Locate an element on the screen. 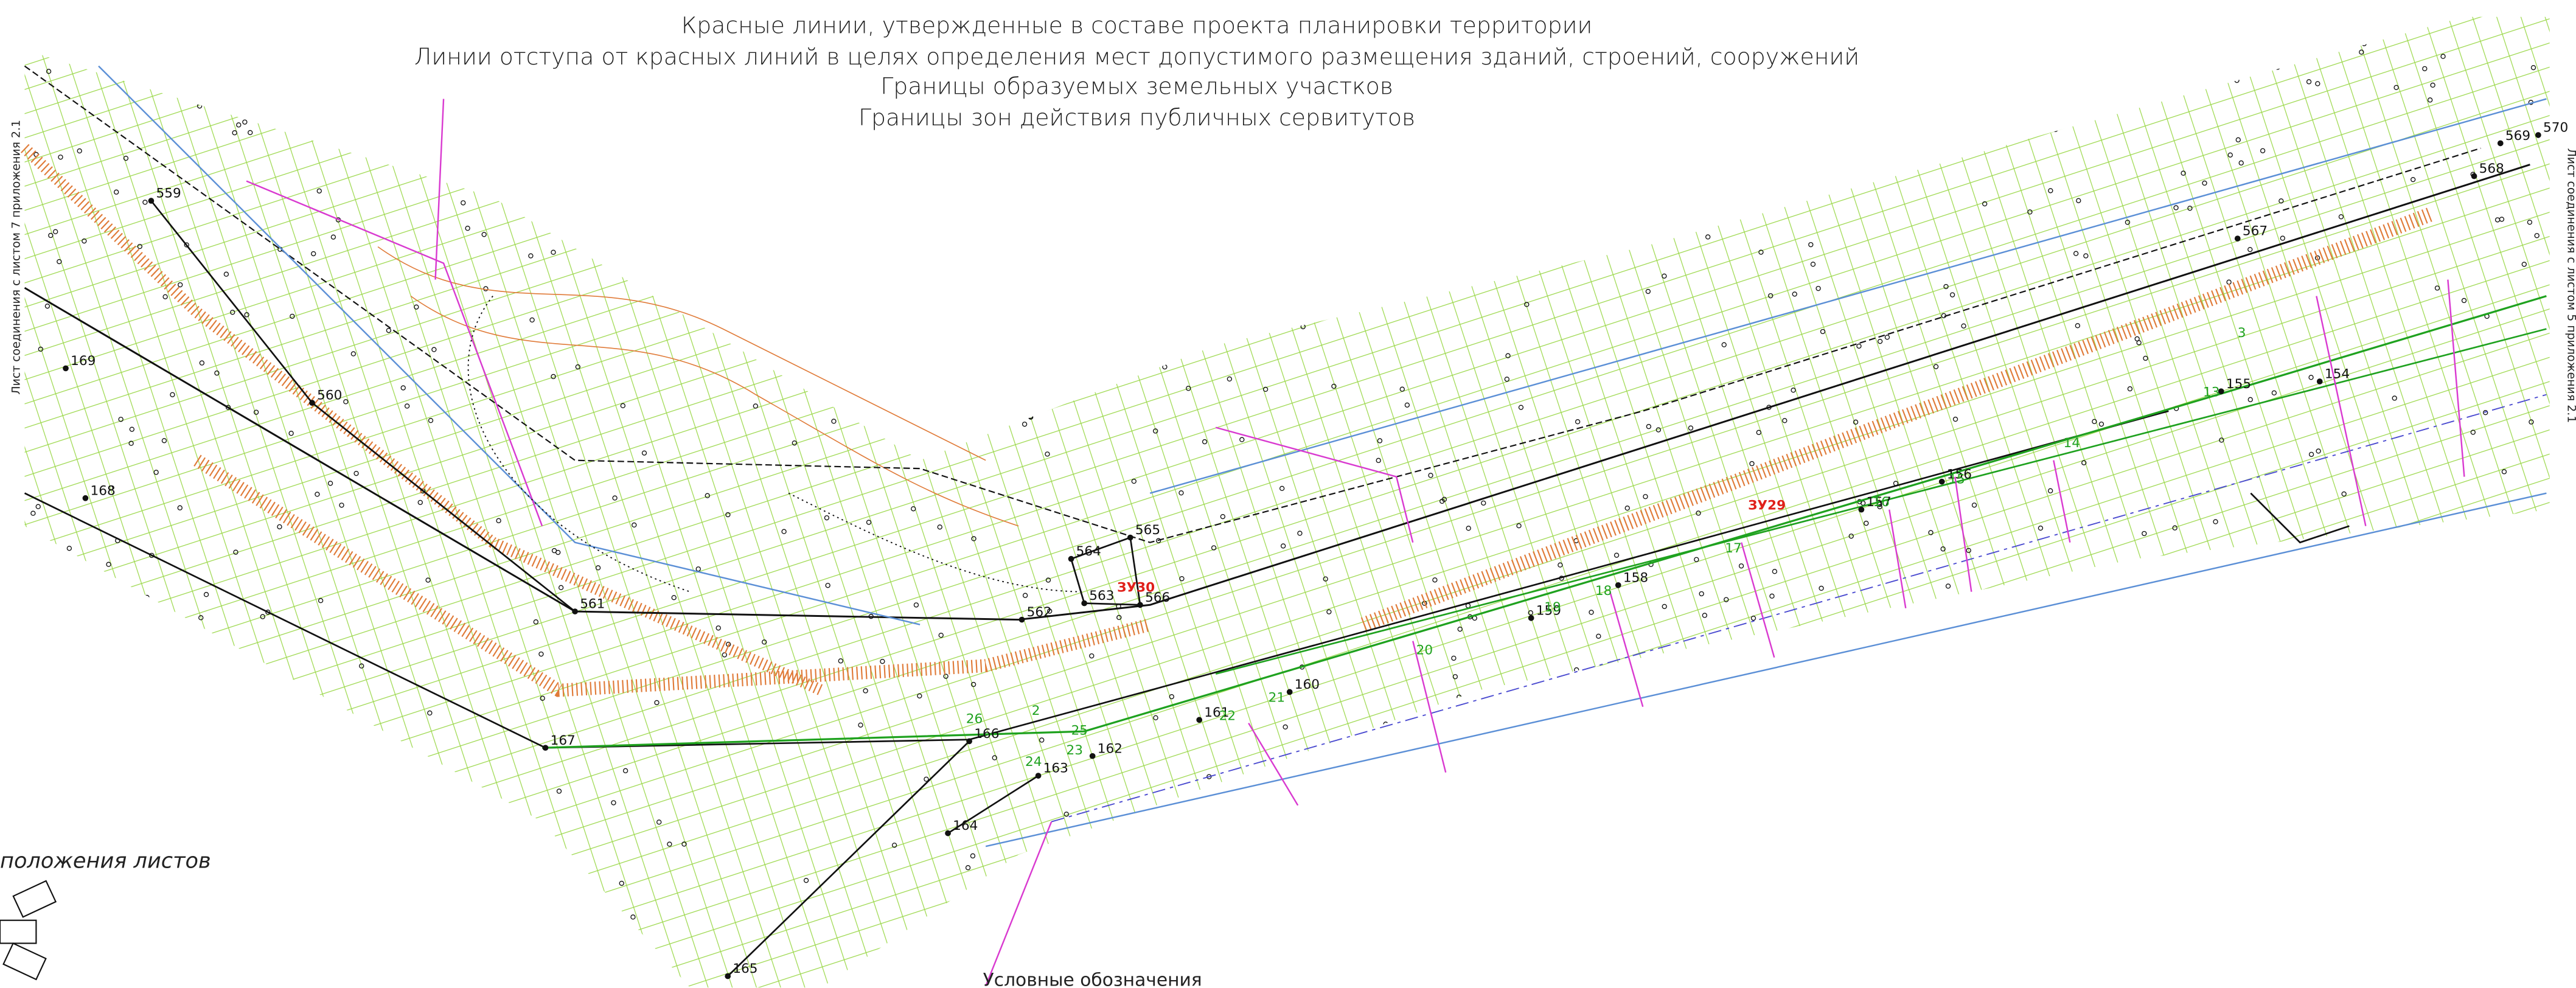 The height and width of the screenshot is (988, 2576). point-label: 161 is located at coordinates (1216, 712).